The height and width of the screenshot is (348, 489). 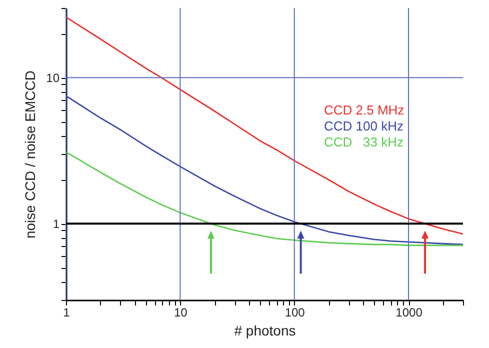 I want to click on x-tick-label: 100, so click(x=295, y=313).